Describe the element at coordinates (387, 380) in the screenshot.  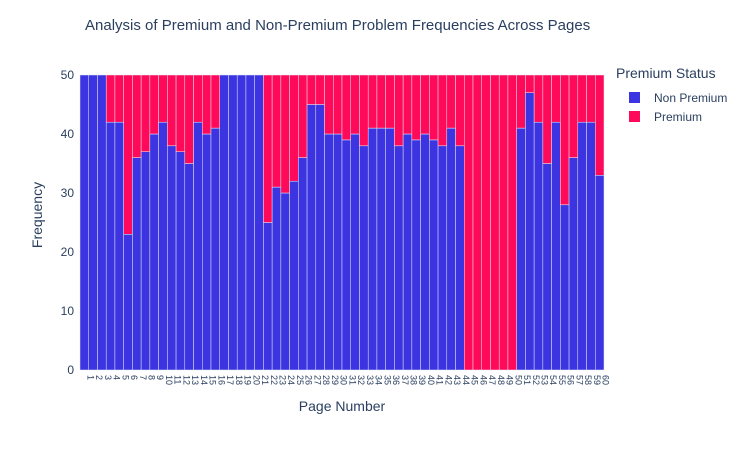
I see `x-tick-label: 35` at that location.